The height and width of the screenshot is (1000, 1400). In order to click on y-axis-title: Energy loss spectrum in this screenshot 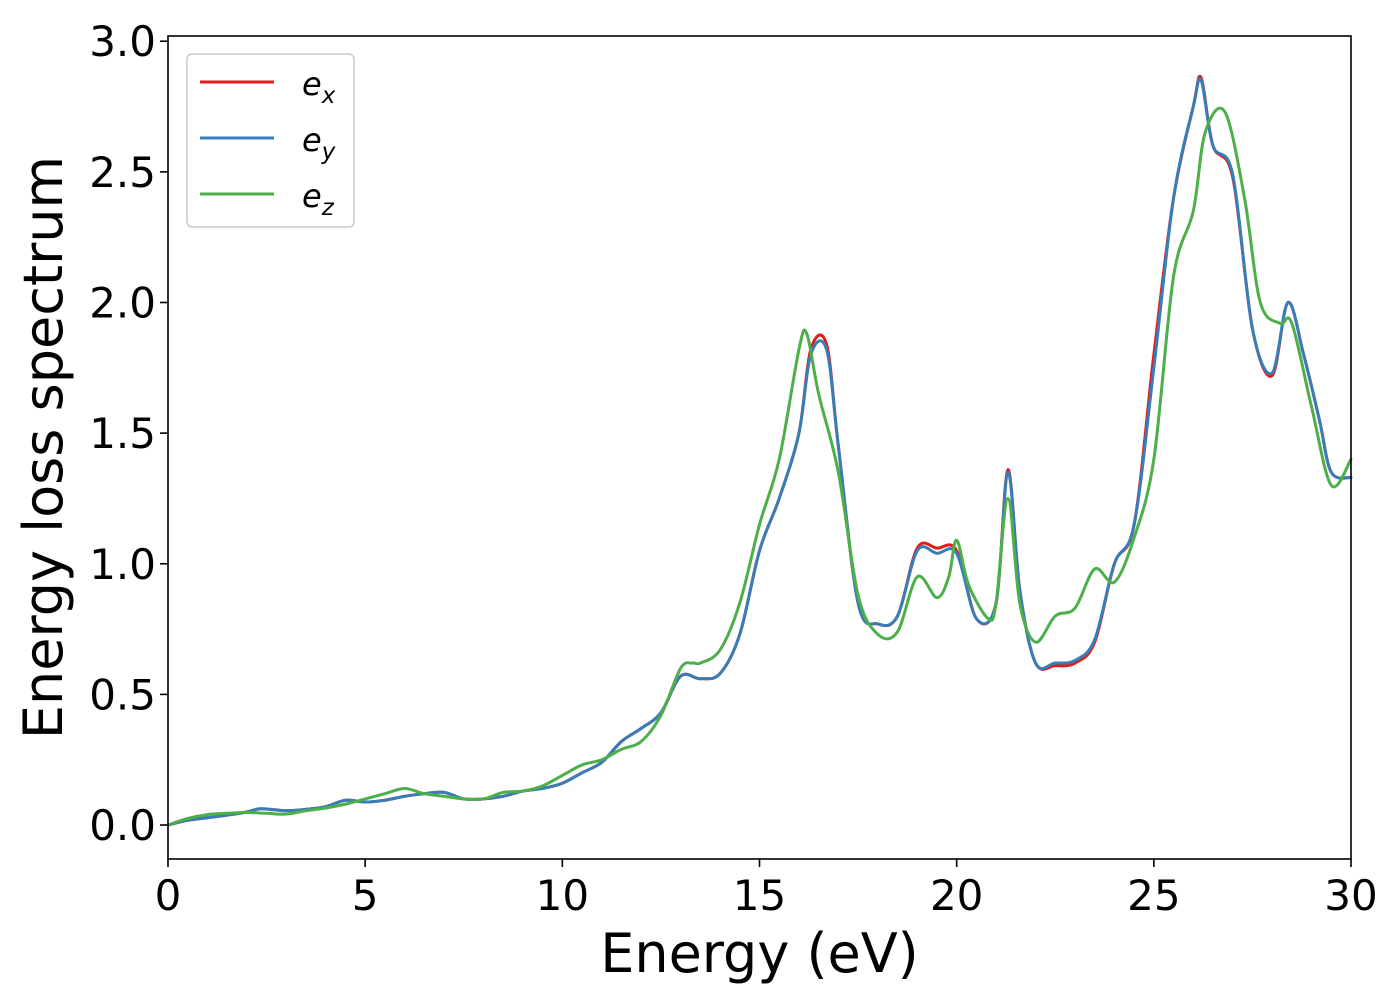, I will do `click(43, 447)`.